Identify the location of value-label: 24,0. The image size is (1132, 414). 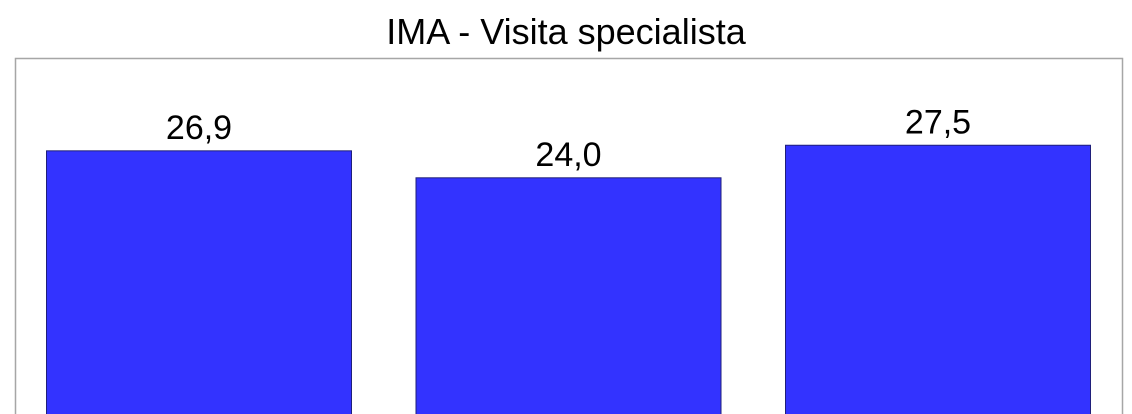
(568, 155).